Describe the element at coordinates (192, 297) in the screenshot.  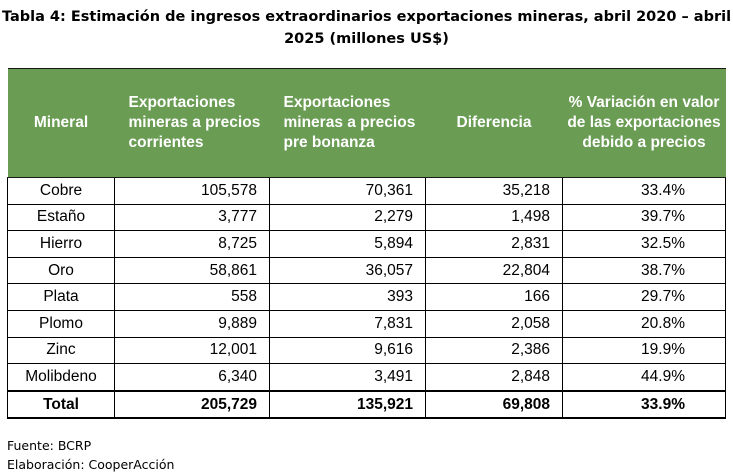
I see `cell-corrientes: 558` at that location.